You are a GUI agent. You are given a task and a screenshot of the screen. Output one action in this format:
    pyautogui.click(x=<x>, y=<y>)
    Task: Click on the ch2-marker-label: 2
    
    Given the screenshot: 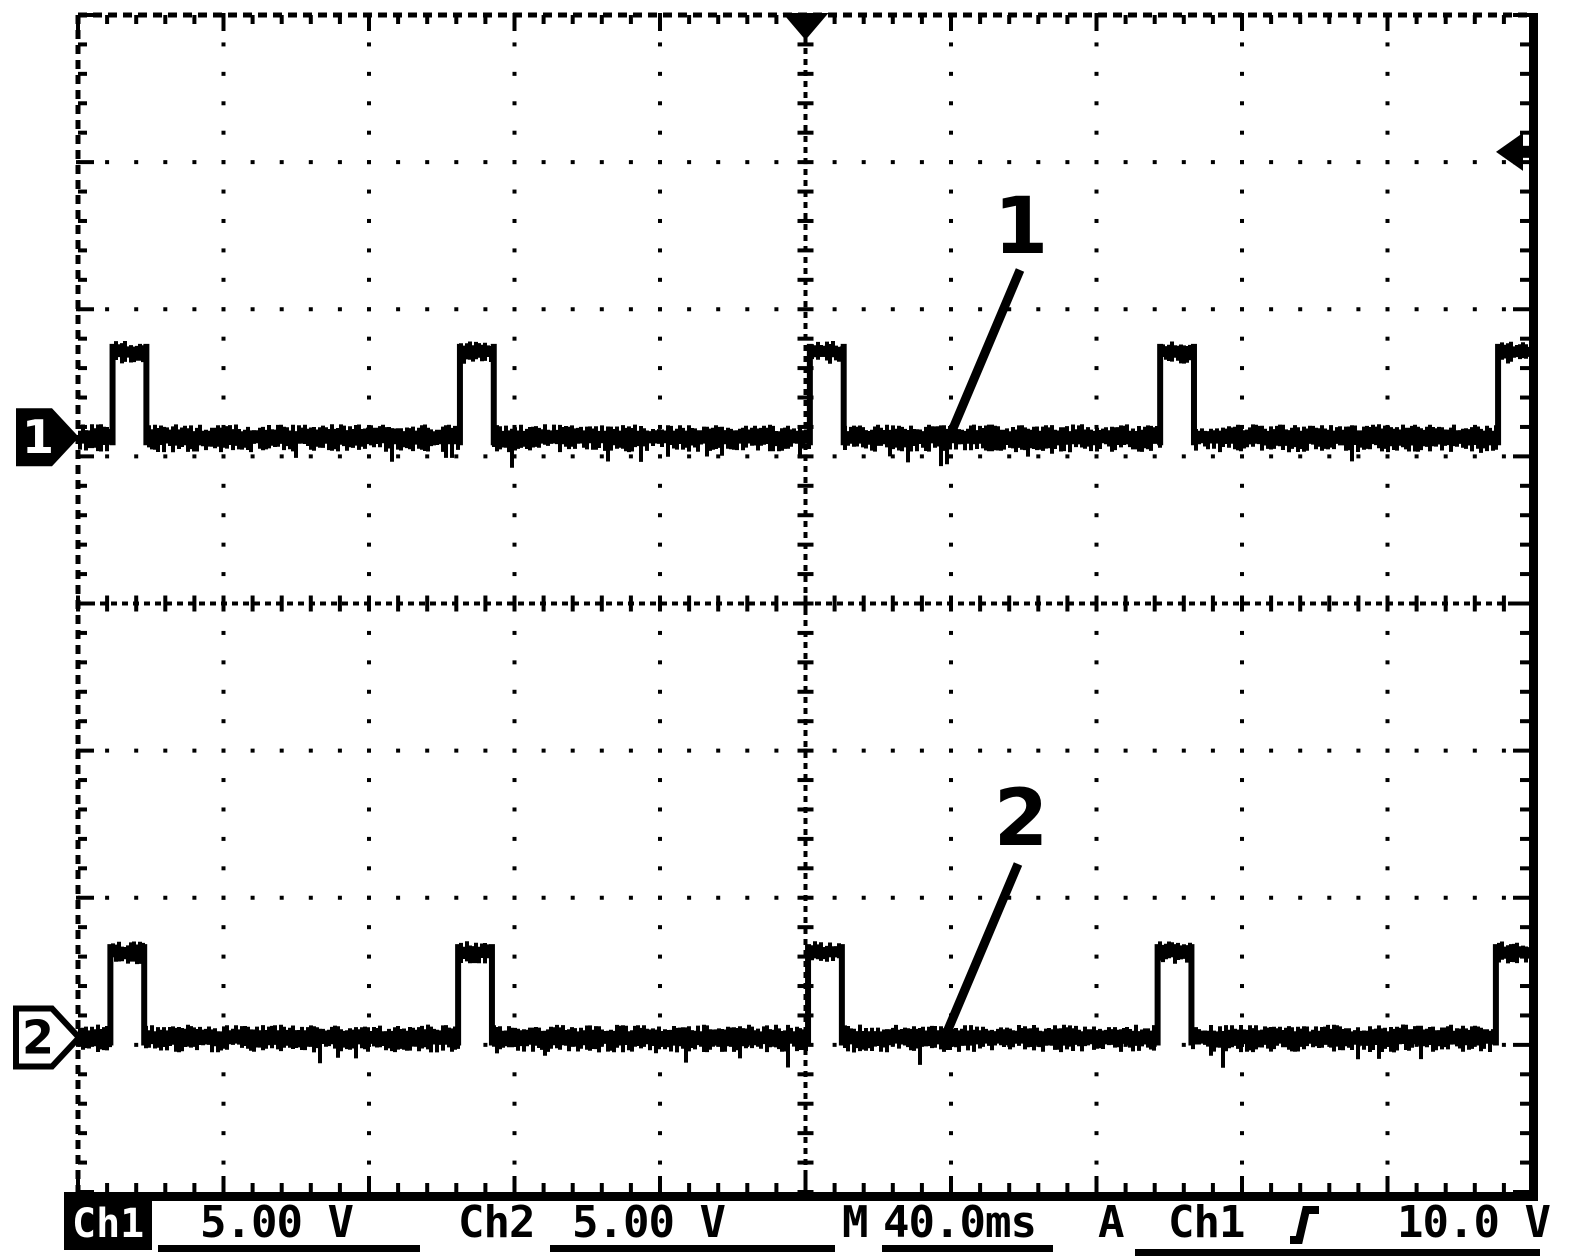 What is the action you would take?
    pyautogui.click(x=38, y=1038)
    